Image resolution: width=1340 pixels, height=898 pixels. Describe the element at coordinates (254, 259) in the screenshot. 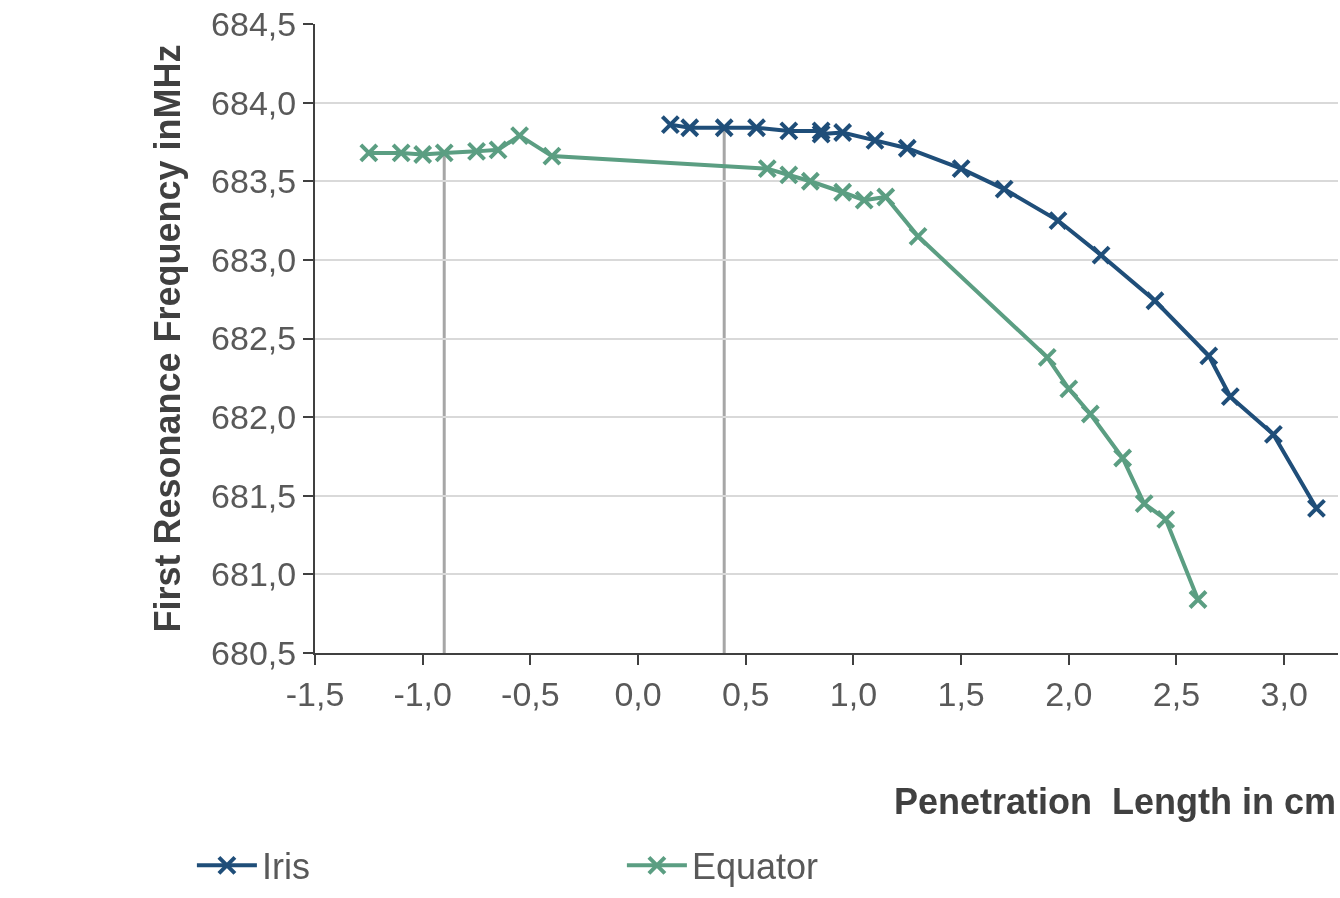

I see `y-tick-label: 683,0` at that location.